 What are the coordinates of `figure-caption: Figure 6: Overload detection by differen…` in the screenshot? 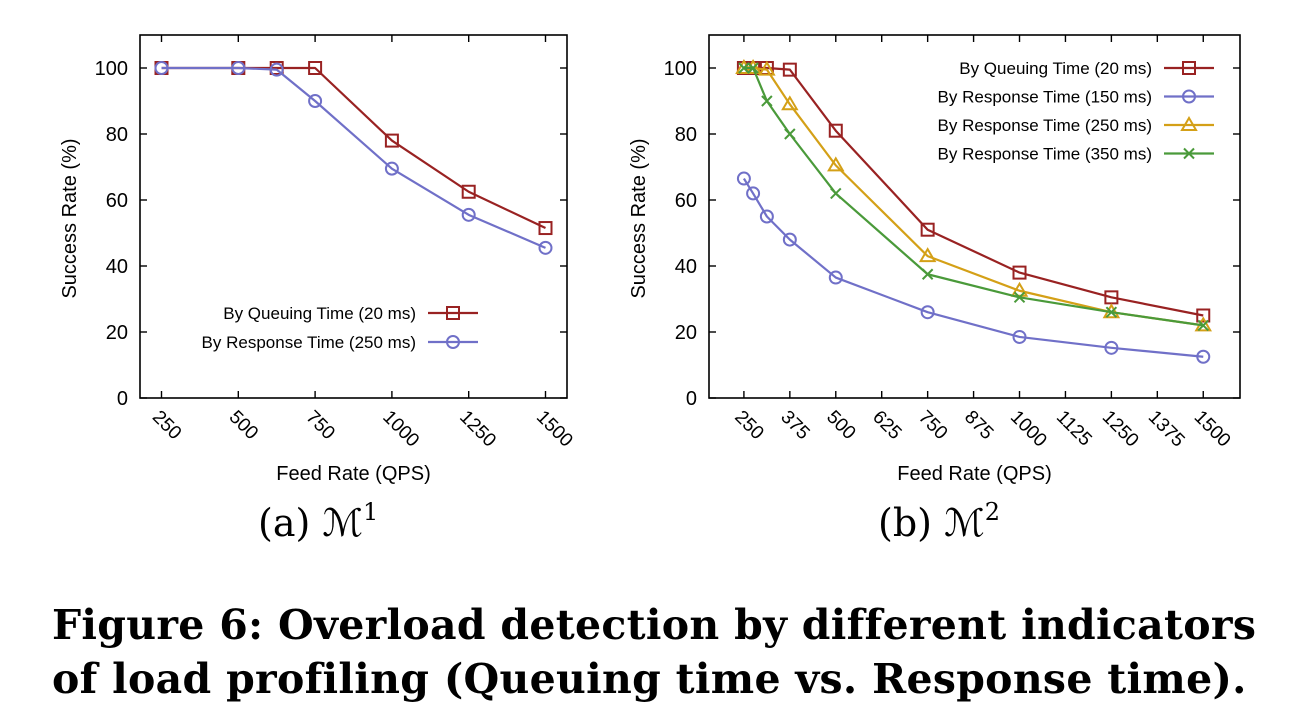 It's located at (654, 652).